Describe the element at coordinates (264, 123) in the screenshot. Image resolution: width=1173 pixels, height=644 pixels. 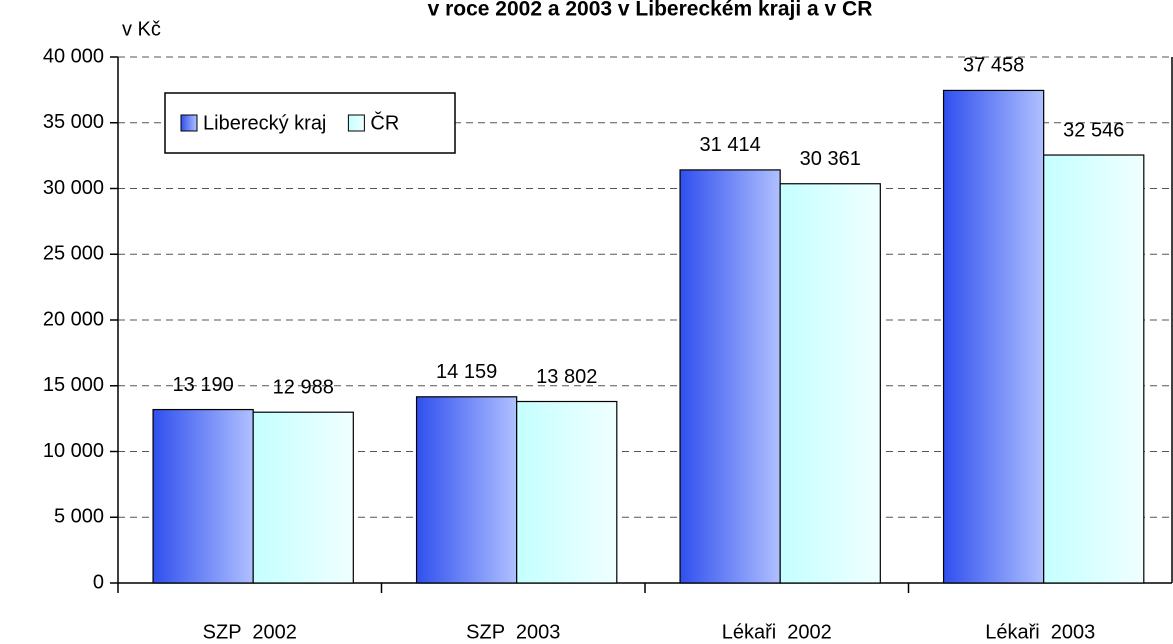
I see `legend-label: Liberecký kraj` at that location.